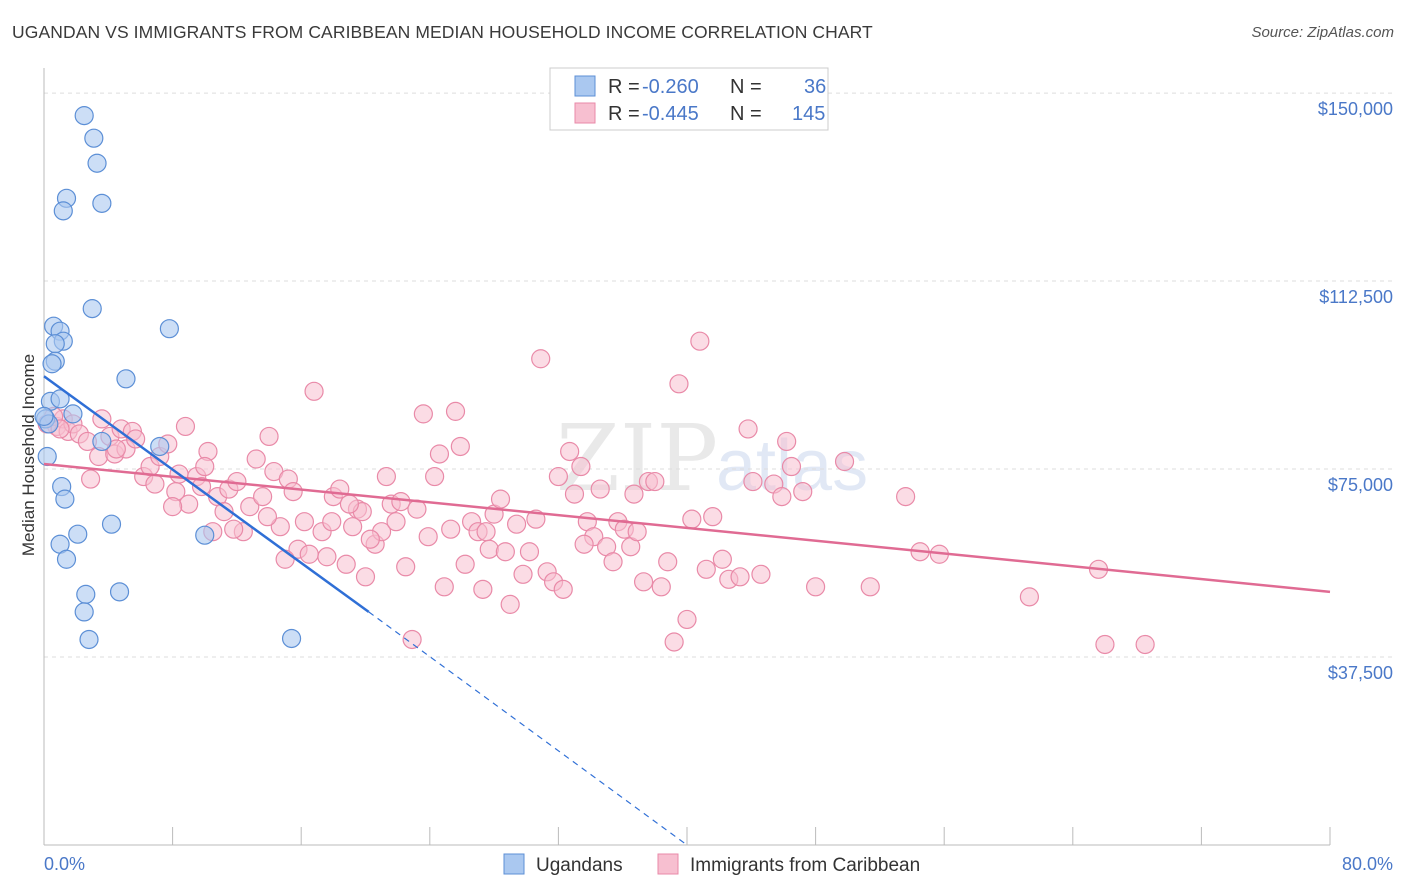 The image size is (1406, 892). What do you see at coordinates (528, 728) in the screenshot?
I see `ugandan-trend-extension` at bounding box center [528, 728].